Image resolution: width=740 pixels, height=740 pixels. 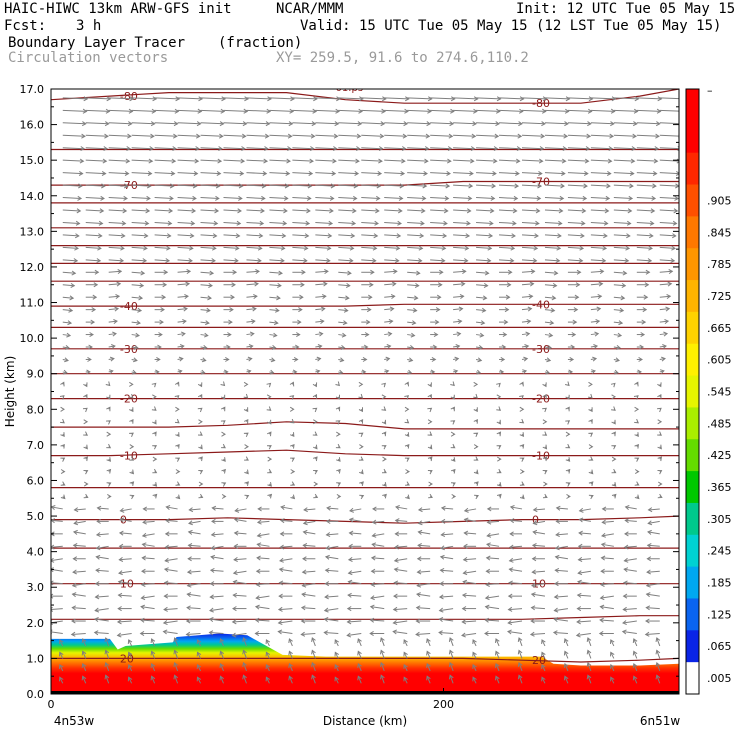 I want to click on x-tick-label: 0, so click(x=51, y=704).